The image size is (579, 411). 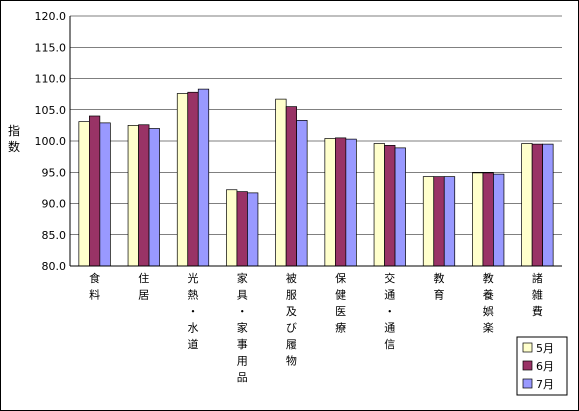 I want to click on y-tick-label: 90.0, so click(x=54, y=204).